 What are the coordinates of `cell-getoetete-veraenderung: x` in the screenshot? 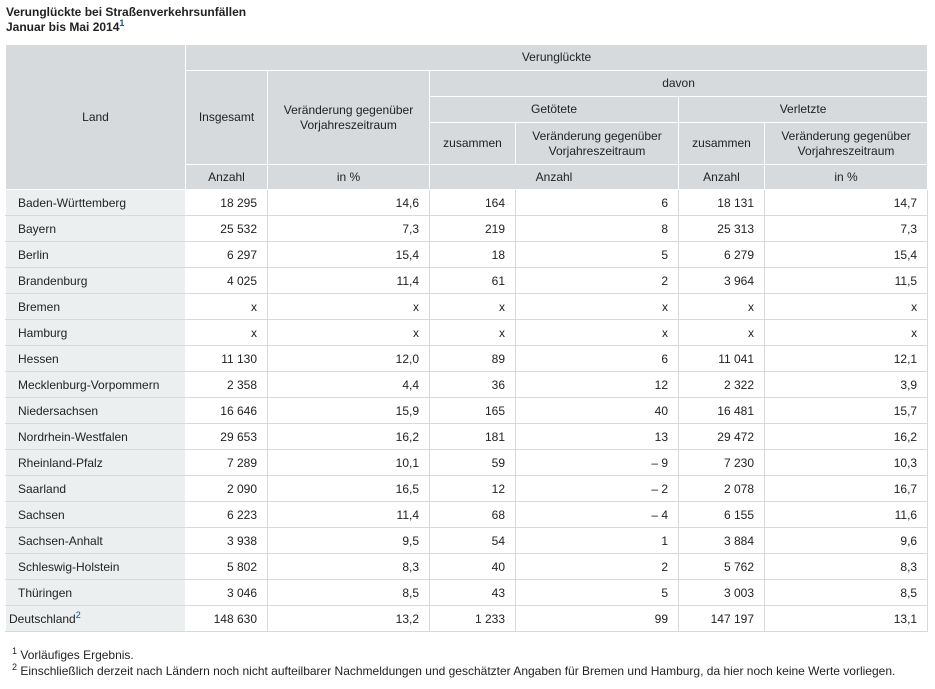 It's located at (597, 306).